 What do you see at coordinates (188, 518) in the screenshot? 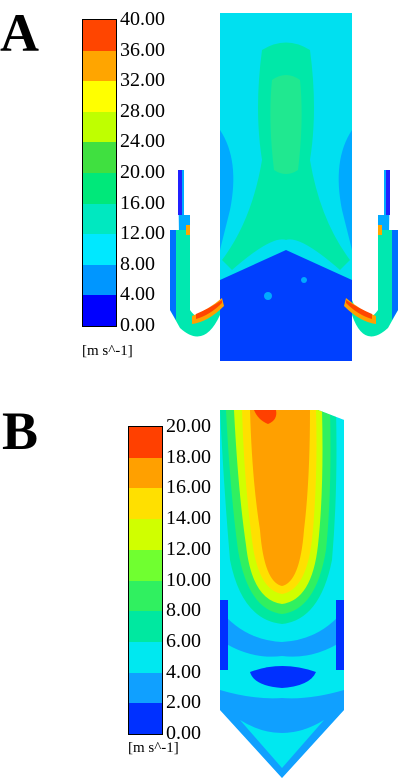
I see `colorbar-tick-label: 14.00` at bounding box center [188, 518].